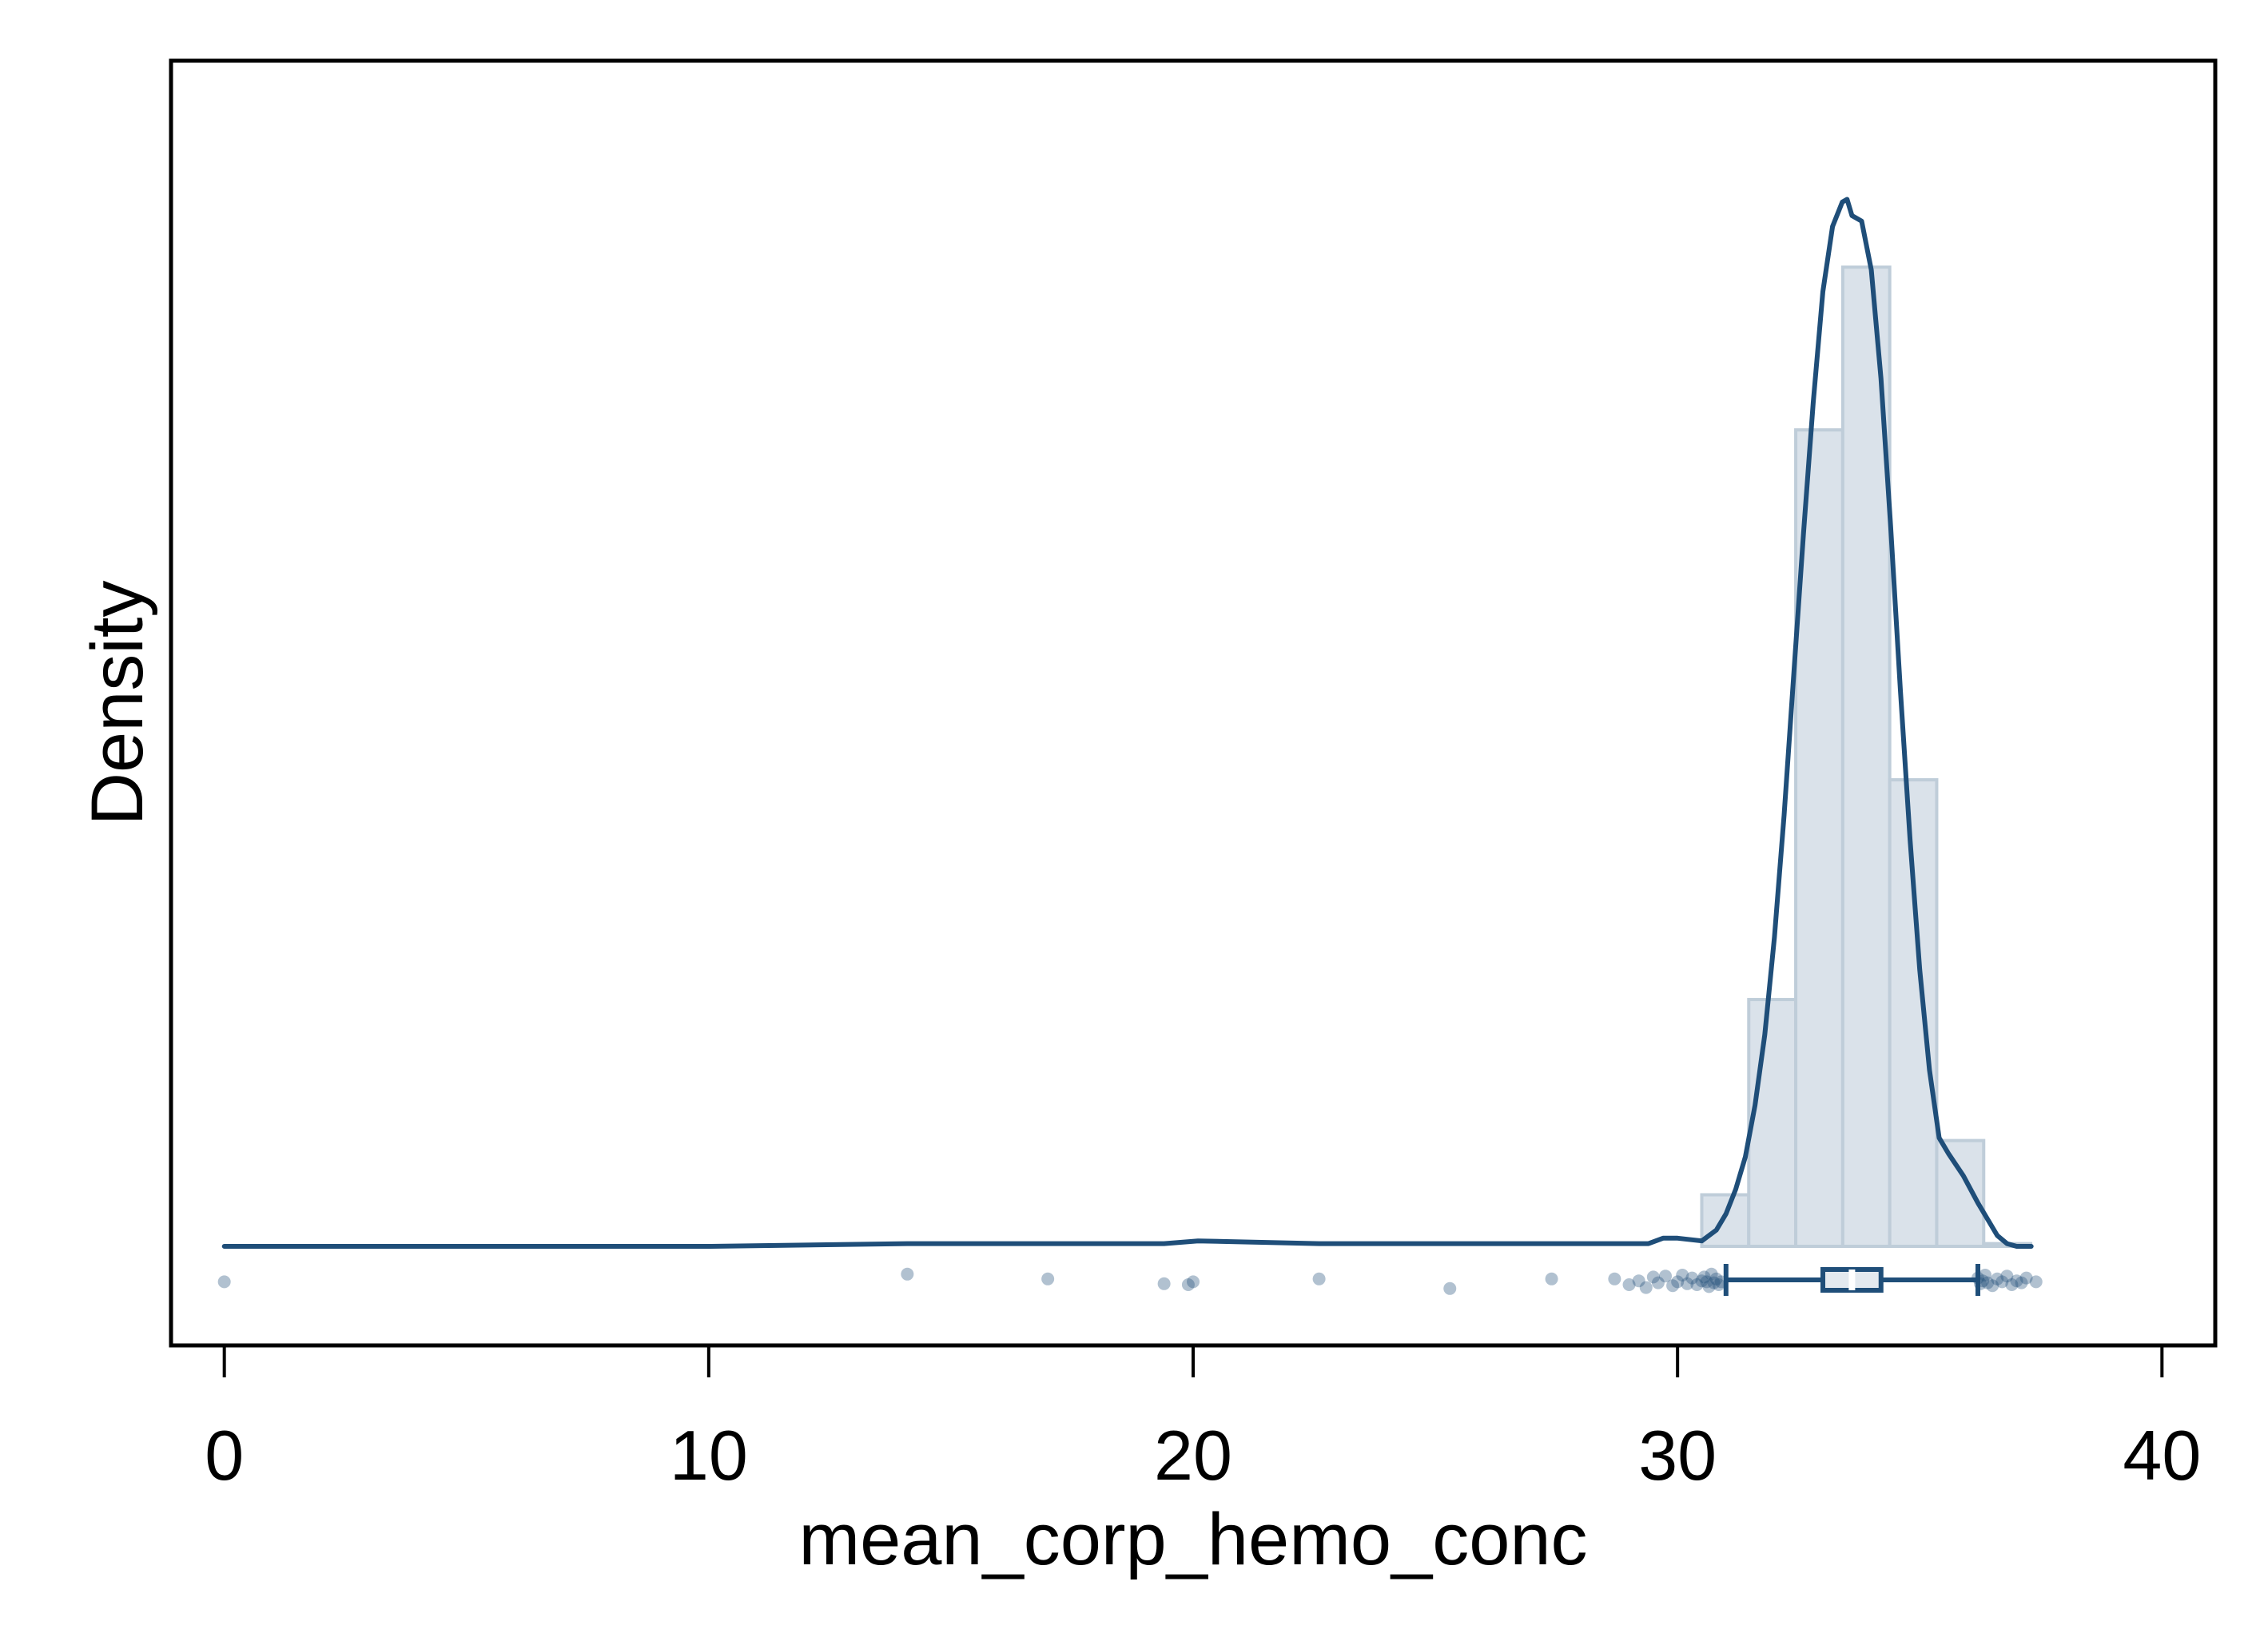  I want to click on x-axis-title: mean_corp_hemo_conc, so click(1192, 1539).